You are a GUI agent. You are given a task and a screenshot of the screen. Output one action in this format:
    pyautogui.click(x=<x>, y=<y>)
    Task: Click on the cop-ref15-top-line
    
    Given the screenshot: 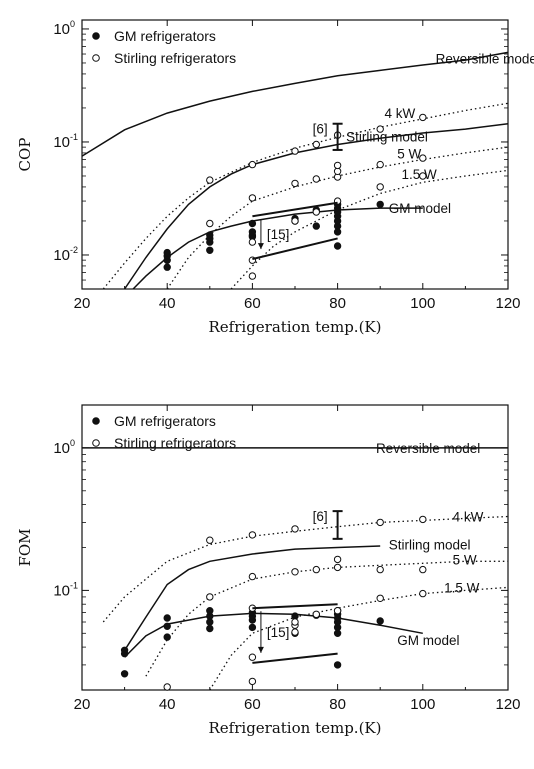 What is the action you would take?
    pyautogui.click(x=295, y=209)
    